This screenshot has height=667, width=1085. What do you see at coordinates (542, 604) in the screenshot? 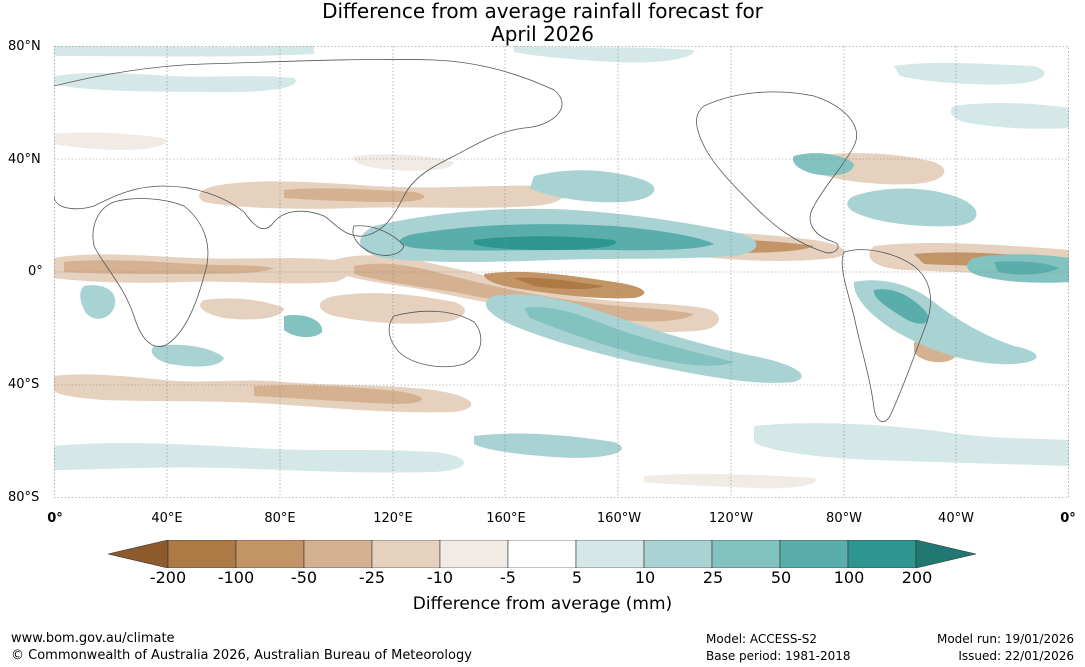
I see `colorbar-title: Difference from average (mm)` at bounding box center [542, 604].